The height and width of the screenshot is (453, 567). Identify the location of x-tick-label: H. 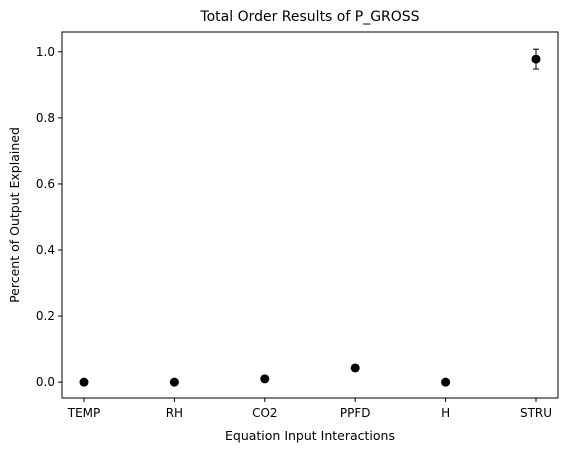
(445, 413).